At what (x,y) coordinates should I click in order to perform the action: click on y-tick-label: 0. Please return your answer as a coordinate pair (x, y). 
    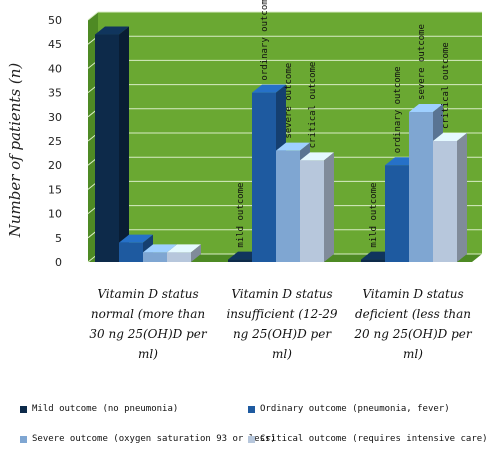
    Looking at the image, I should click on (58, 262).